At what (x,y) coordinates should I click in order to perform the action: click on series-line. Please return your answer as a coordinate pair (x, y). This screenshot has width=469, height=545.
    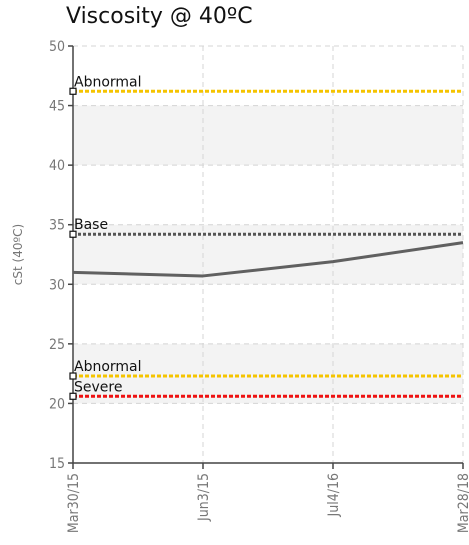
    Looking at the image, I should click on (268, 259).